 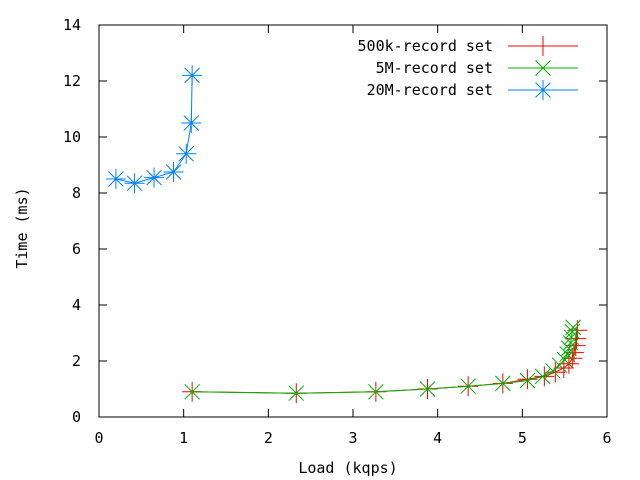 What do you see at coordinates (347, 468) in the screenshot?
I see `x-axis-label: Load (kqps)` at bounding box center [347, 468].